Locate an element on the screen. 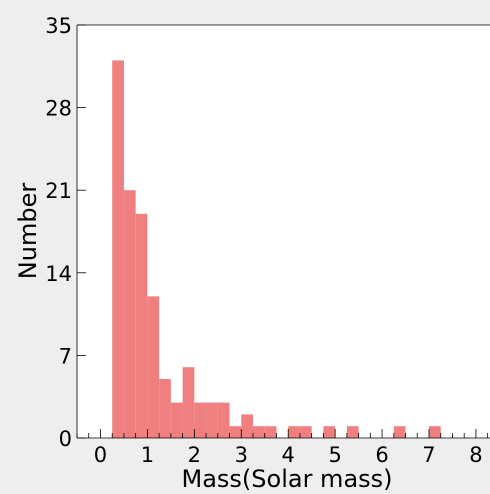  y-tick-label: 7 is located at coordinates (65, 356).